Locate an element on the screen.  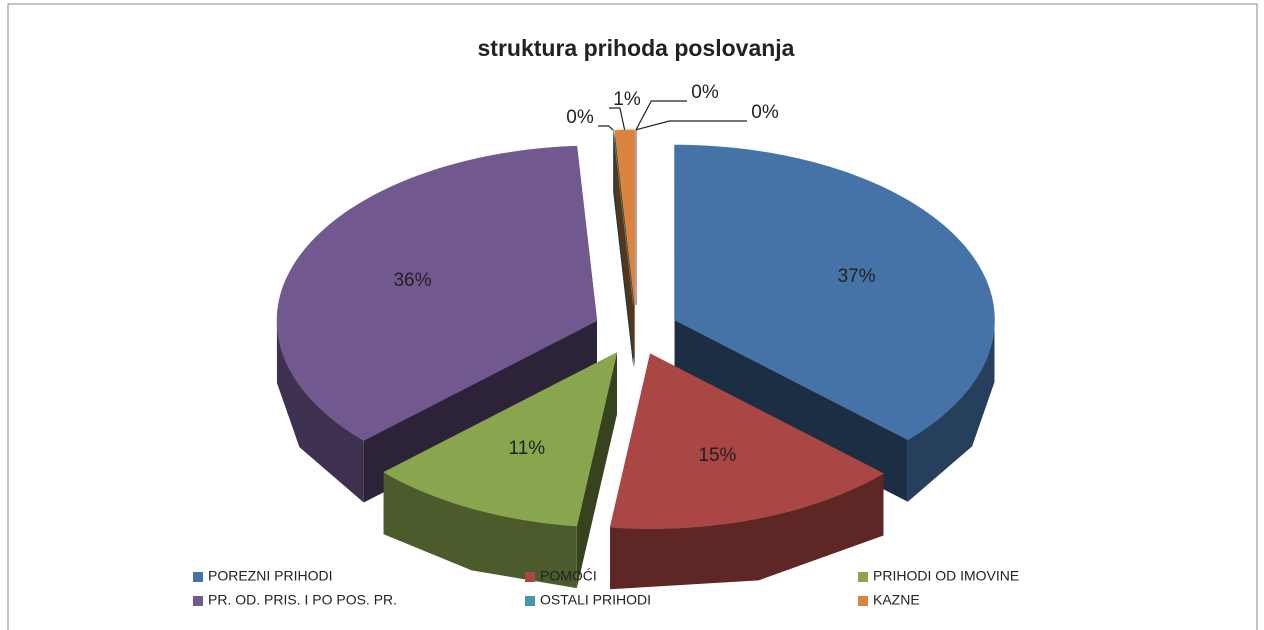
legend-label: POREZNI PRIHODI is located at coordinates (270, 576).